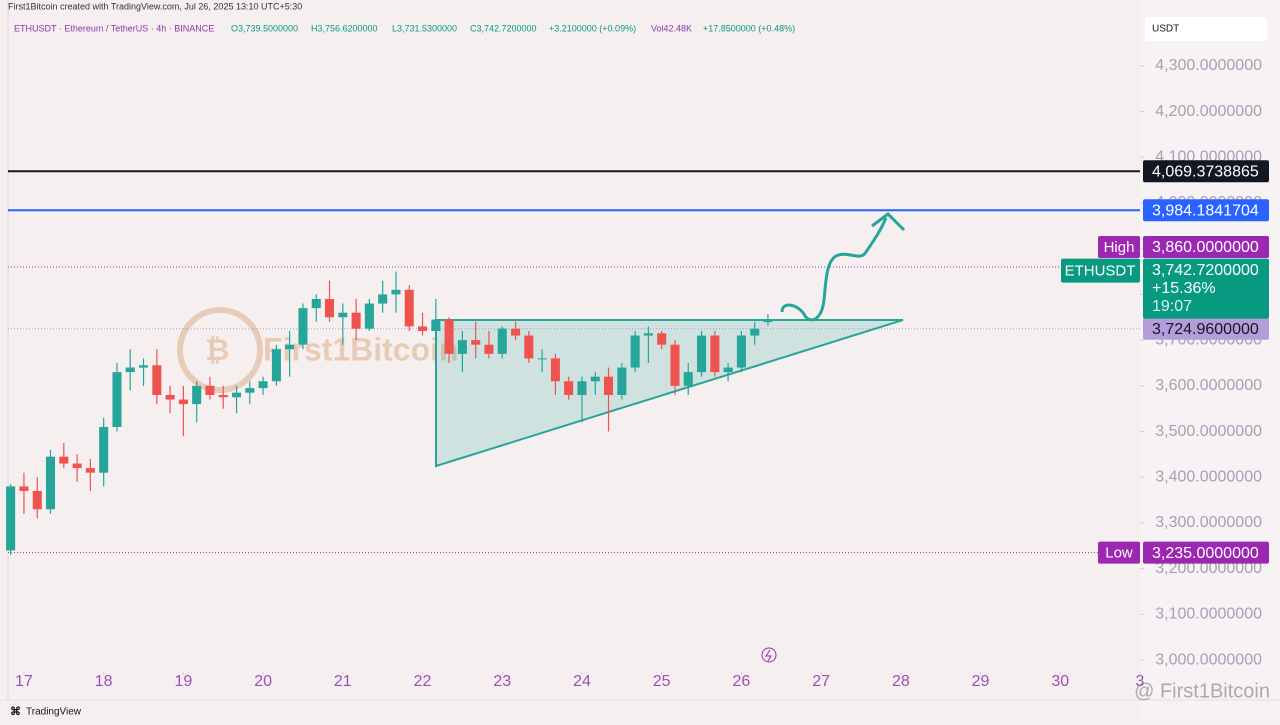 The image size is (1280, 725). What do you see at coordinates (424, 28) in the screenshot?
I see `low: L3,731.5300000` at bounding box center [424, 28].